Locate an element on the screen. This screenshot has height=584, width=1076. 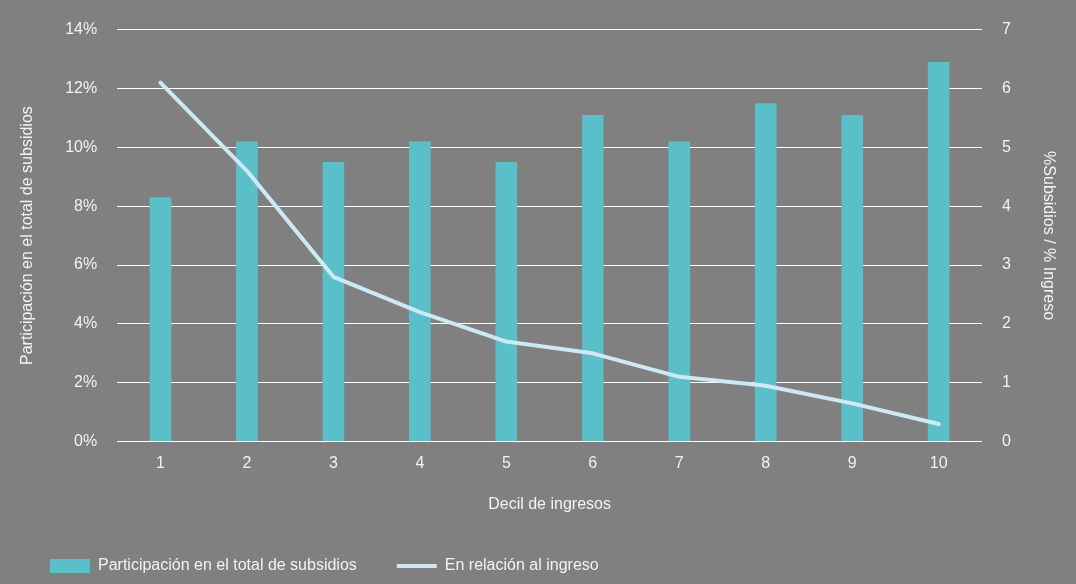
x-tick-label: 3 is located at coordinates (333, 462).